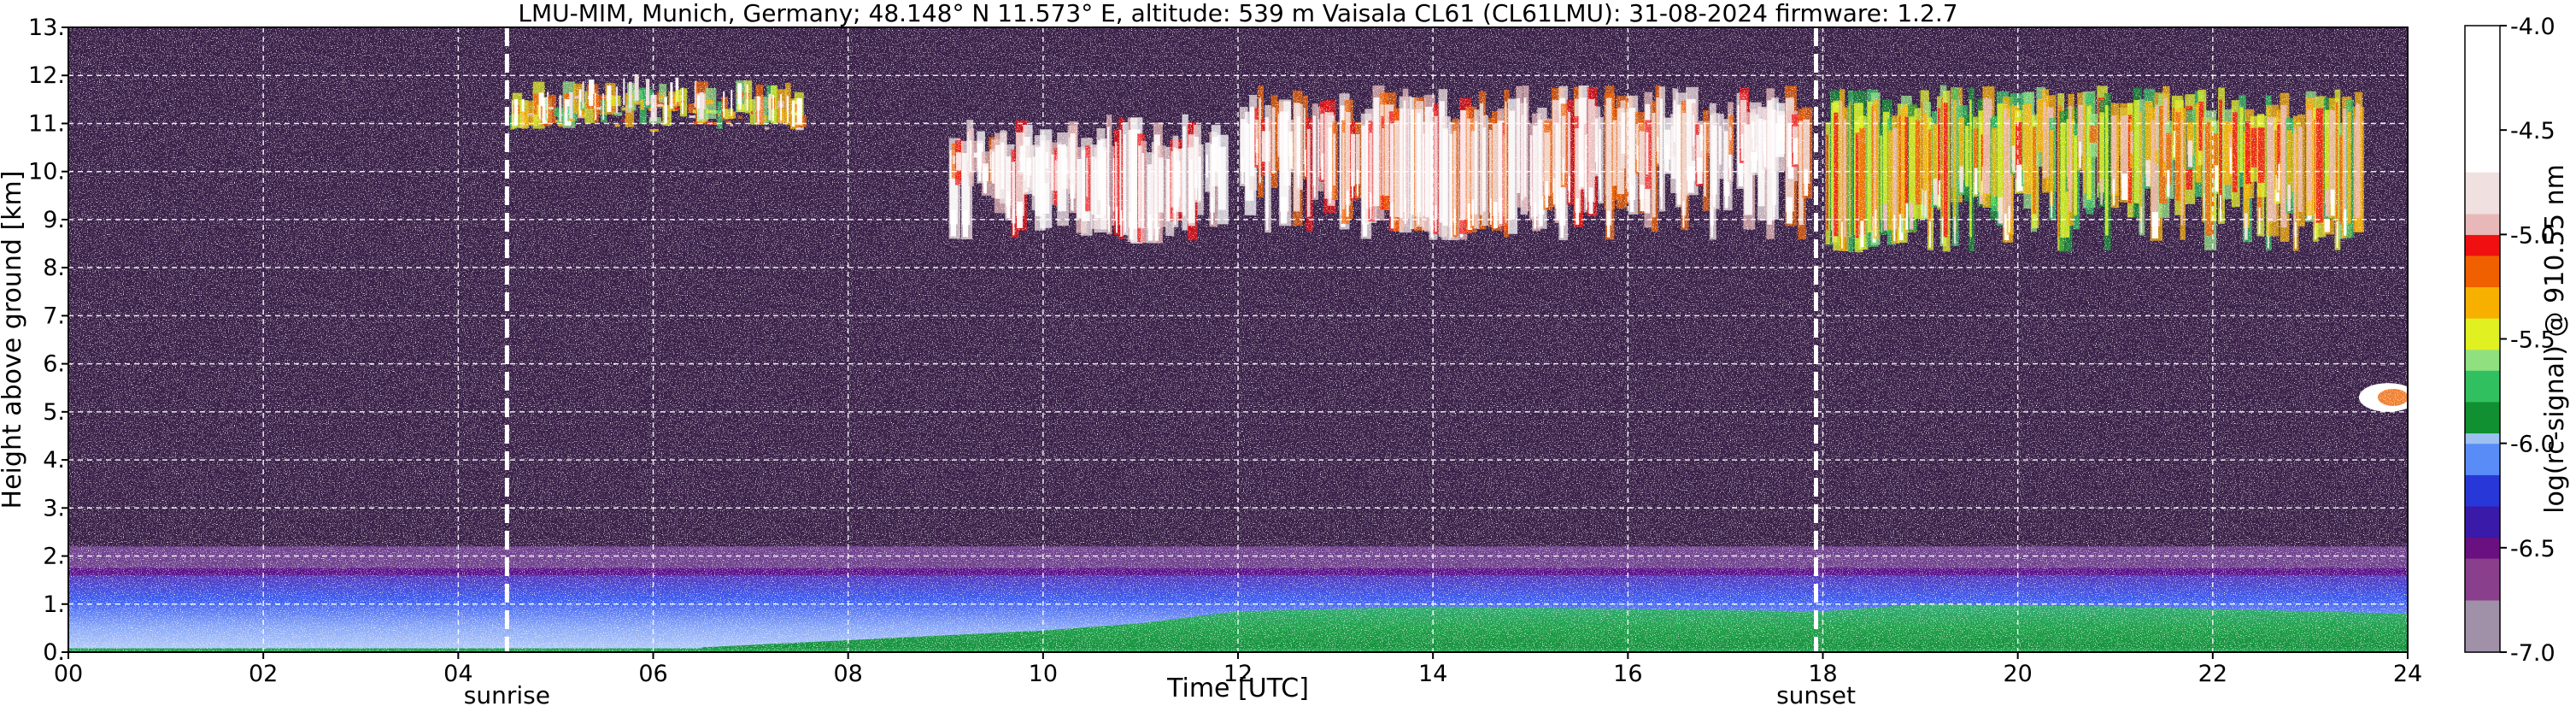 The width and height of the screenshot is (2576, 706). I want to click on colorbar-tick-label: -5.0, so click(2532, 235).